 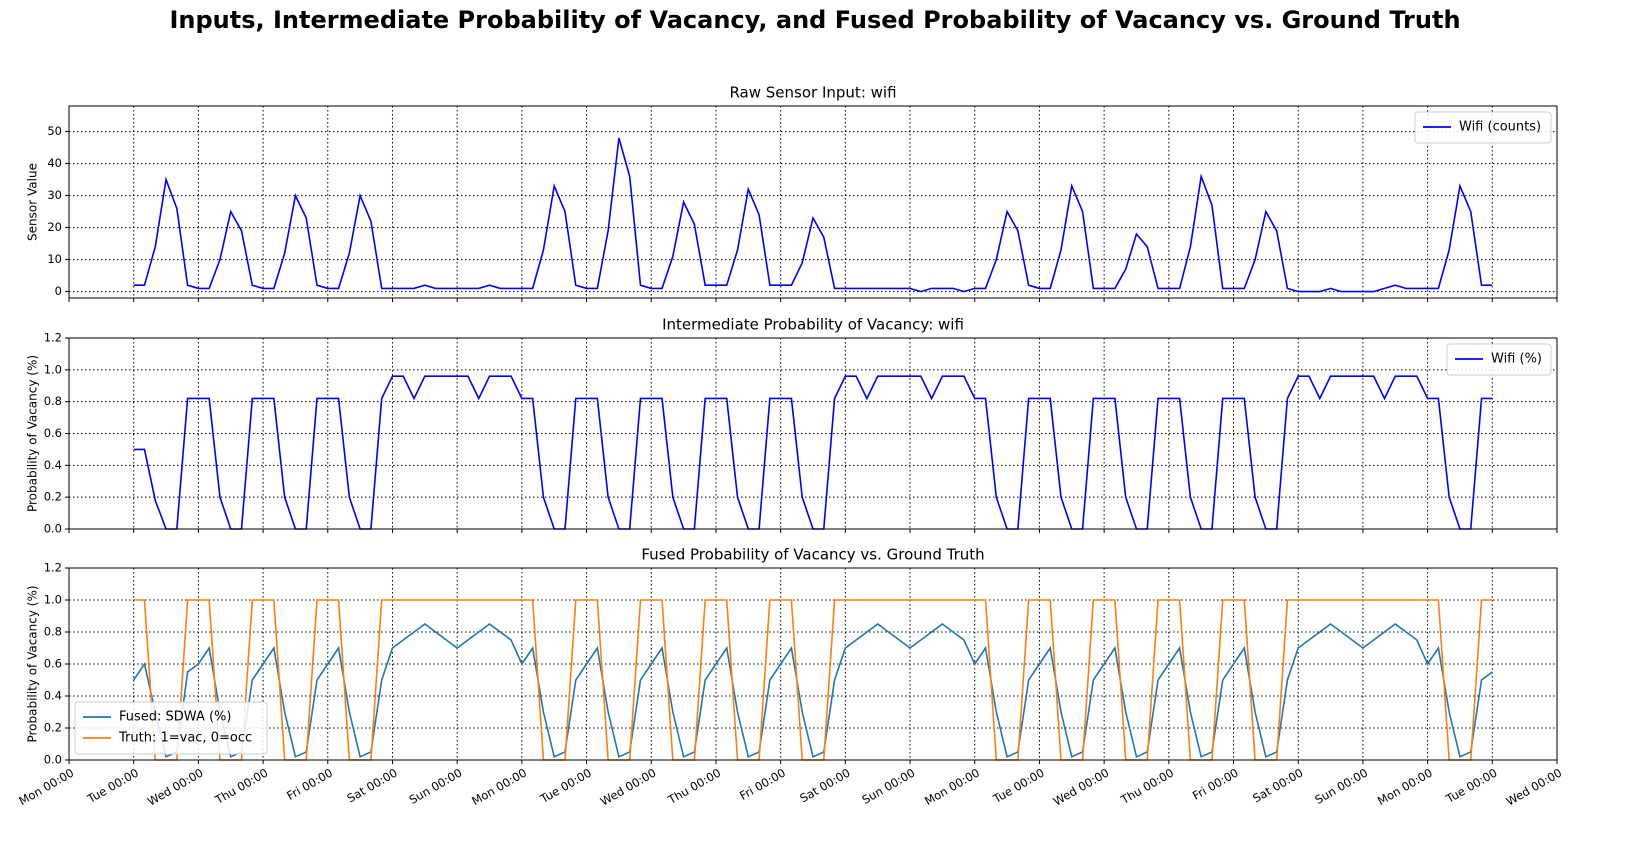 I want to click on y-tick-label: 30, so click(x=54, y=195).